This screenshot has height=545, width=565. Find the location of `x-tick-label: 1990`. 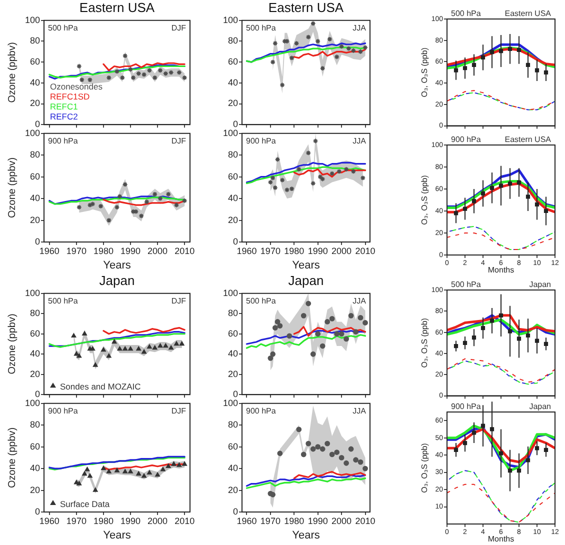

x-tick-label: 1990 is located at coordinates (130, 521).